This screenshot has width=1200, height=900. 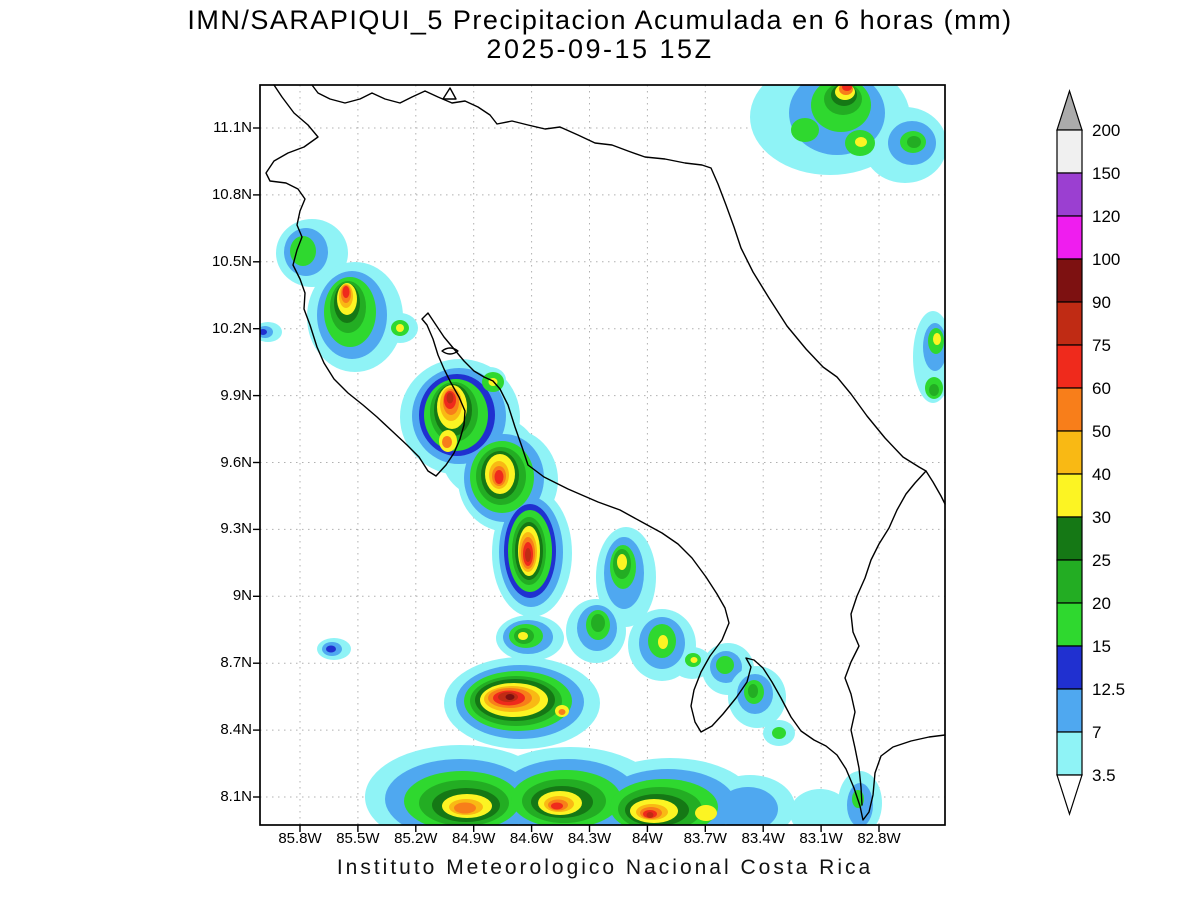 What do you see at coordinates (232, 127) in the screenshot?
I see `y-tick-label: 11.1N` at bounding box center [232, 127].